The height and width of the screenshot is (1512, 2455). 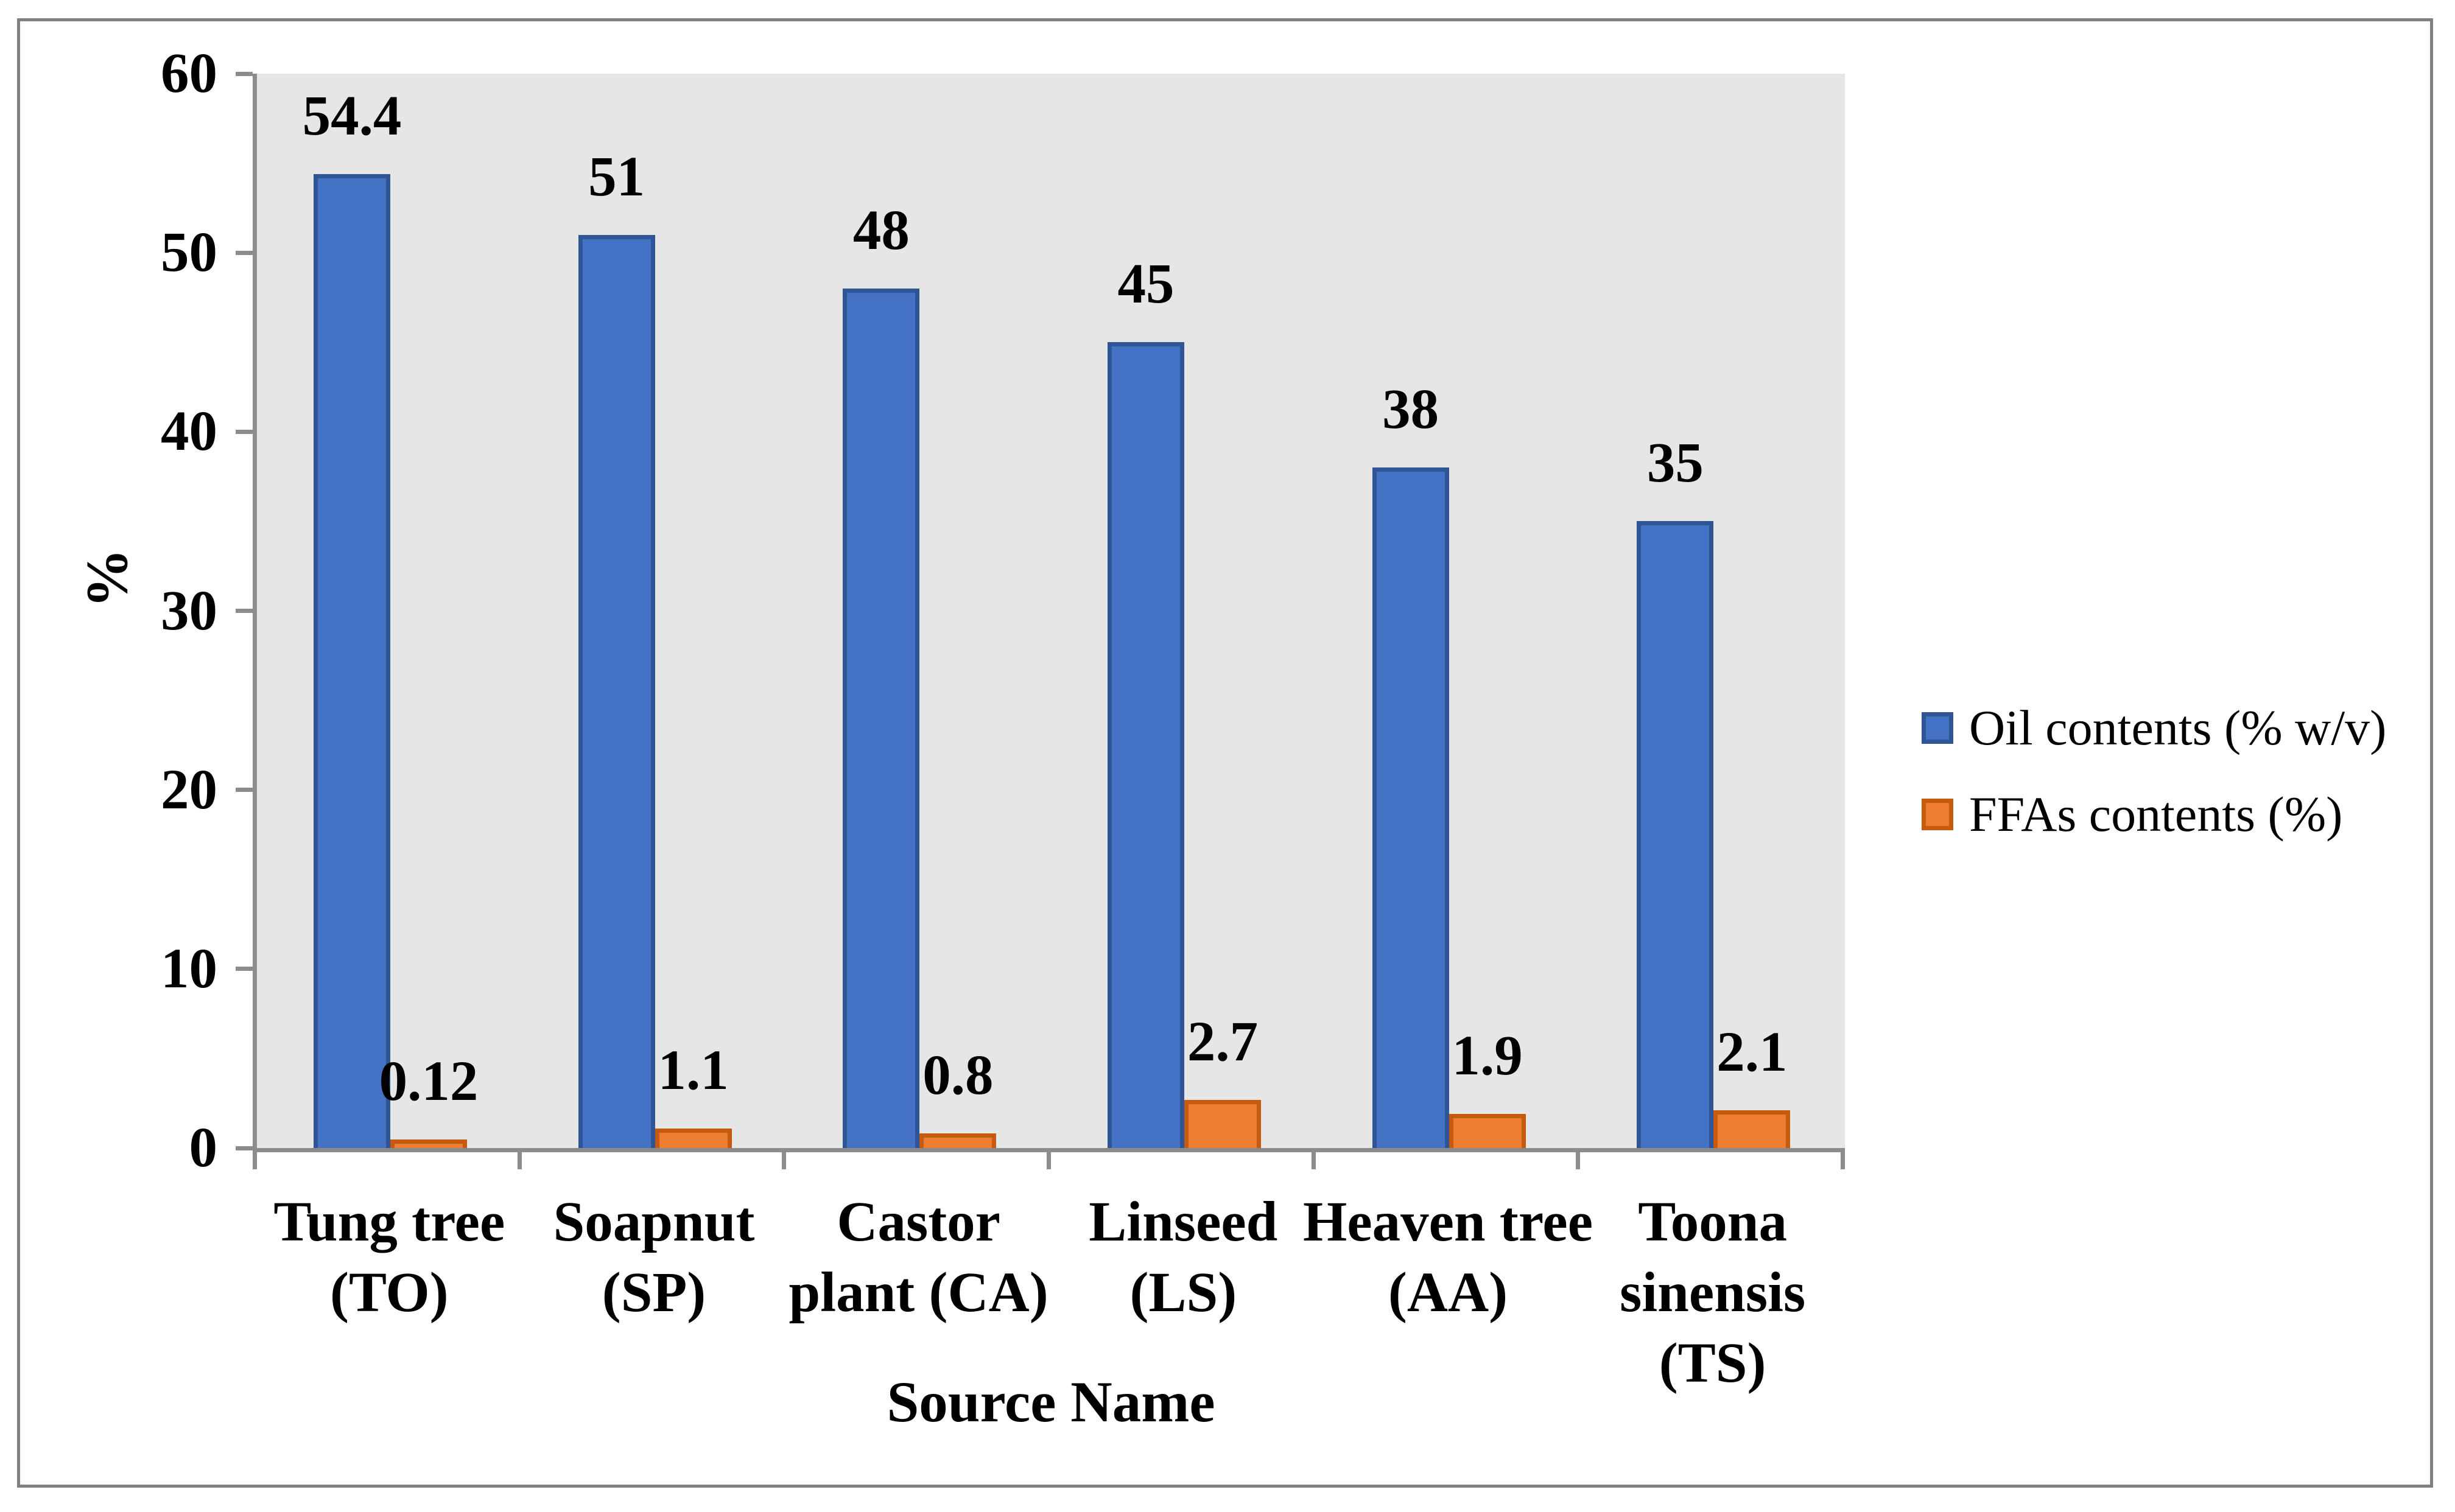 I want to click on y-tick-label: 50, so click(x=189, y=252).